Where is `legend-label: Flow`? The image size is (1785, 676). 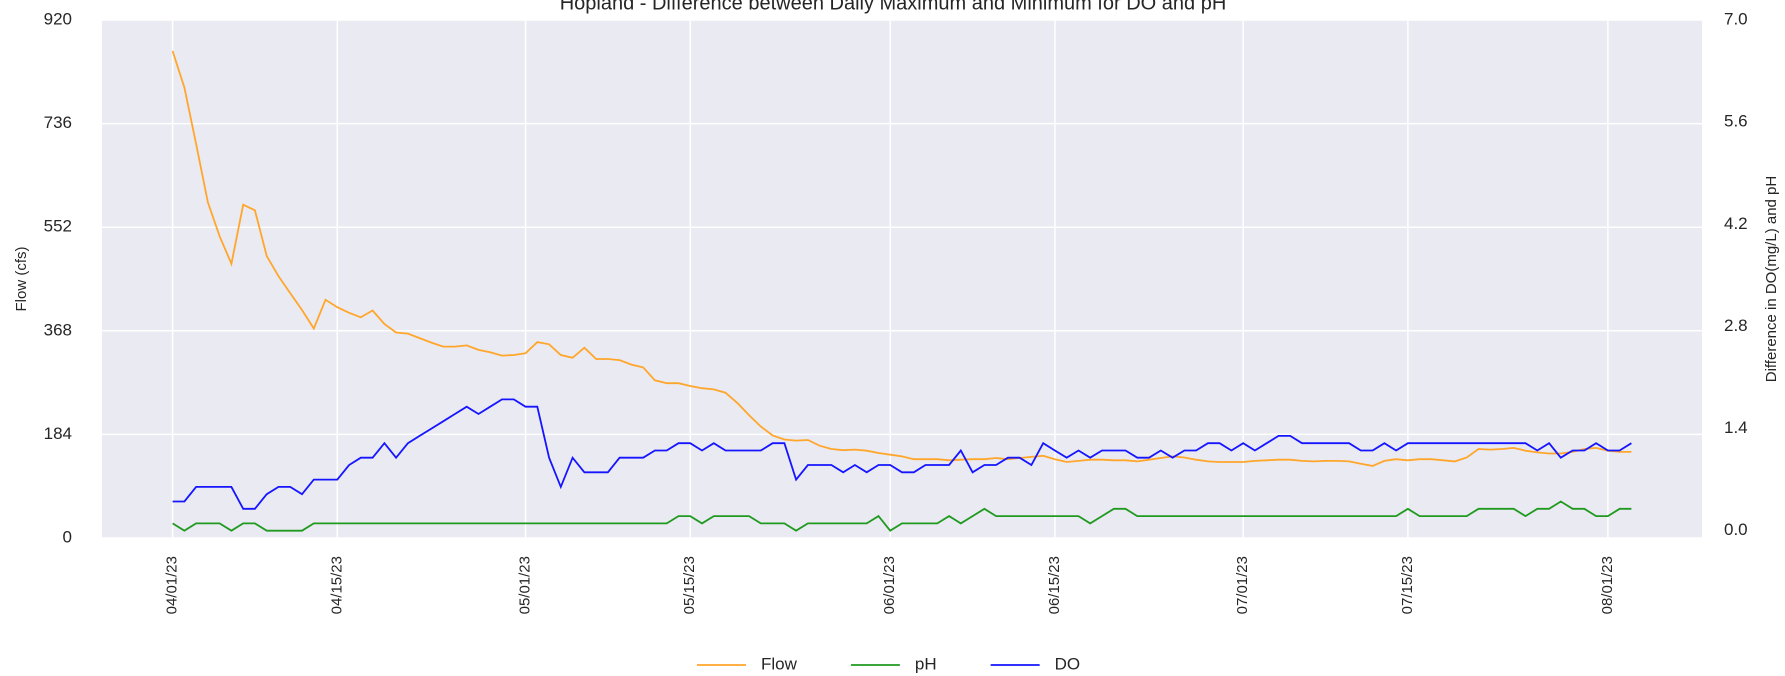 legend-label: Flow is located at coordinates (779, 663).